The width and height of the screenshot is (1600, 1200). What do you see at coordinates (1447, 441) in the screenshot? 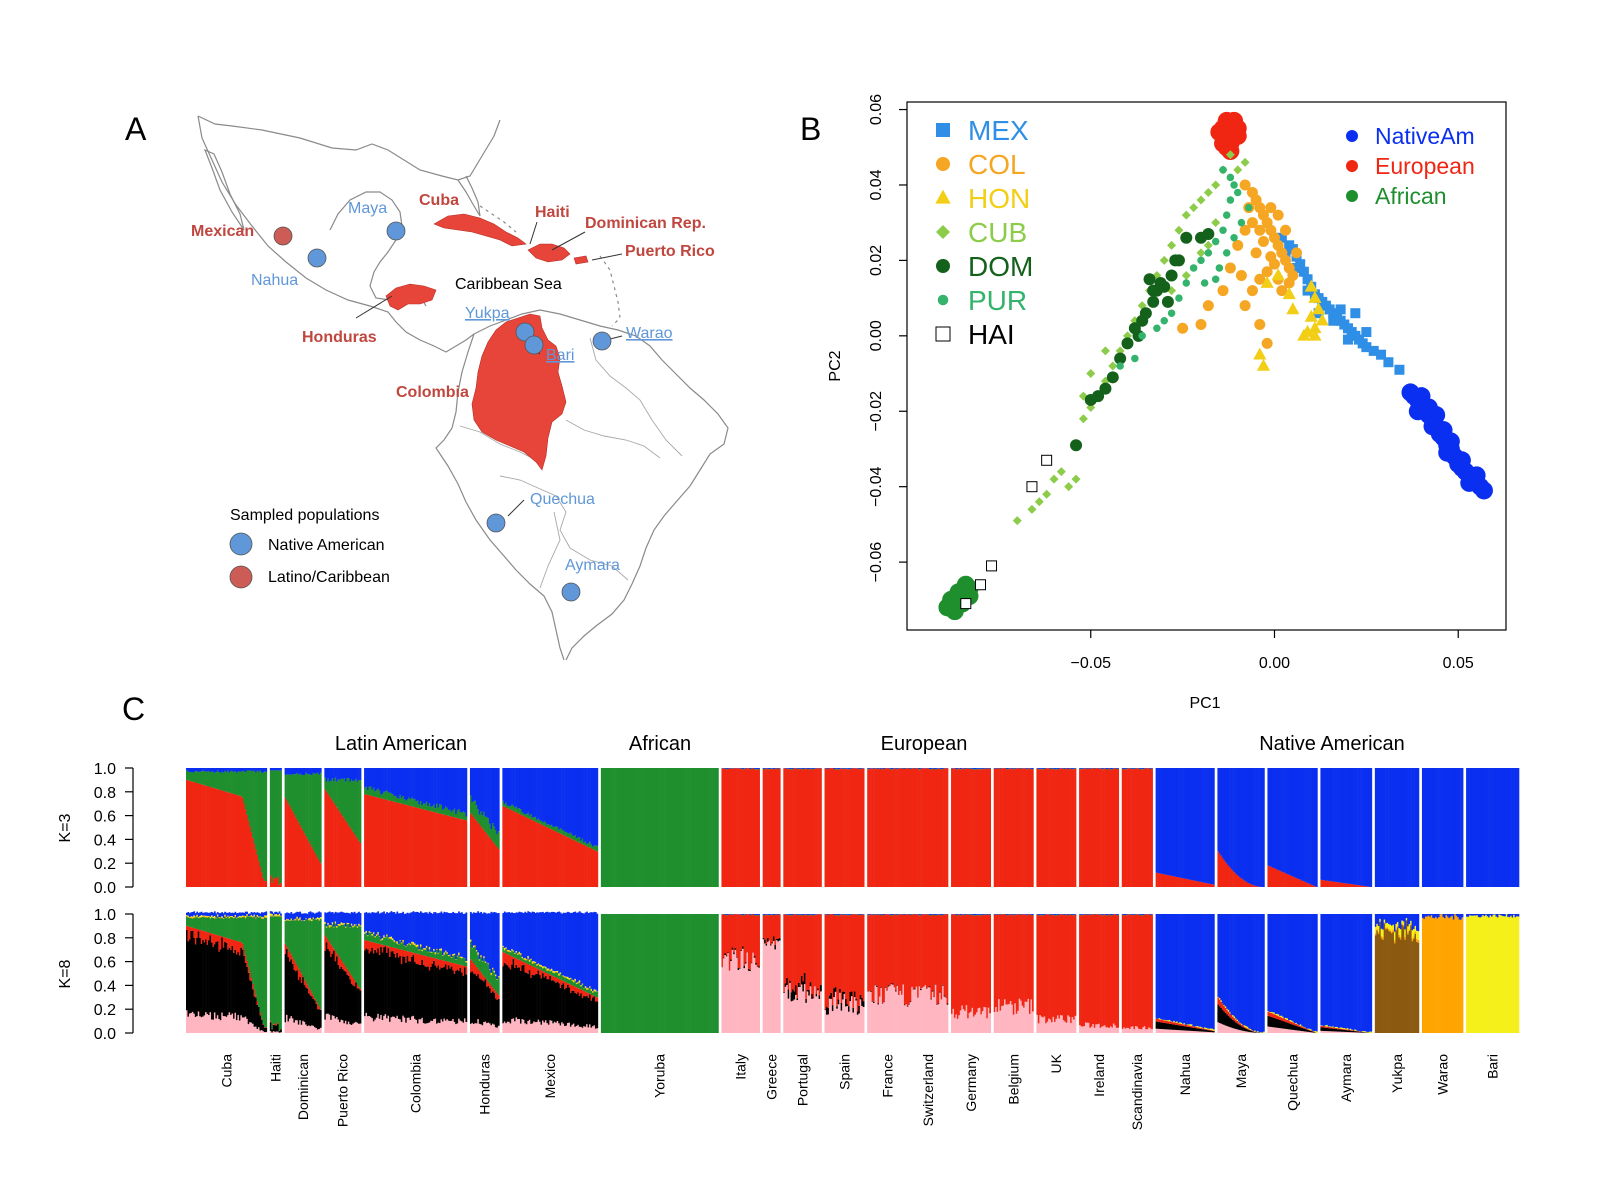
I see `pca-series-nativeam` at bounding box center [1447, 441].